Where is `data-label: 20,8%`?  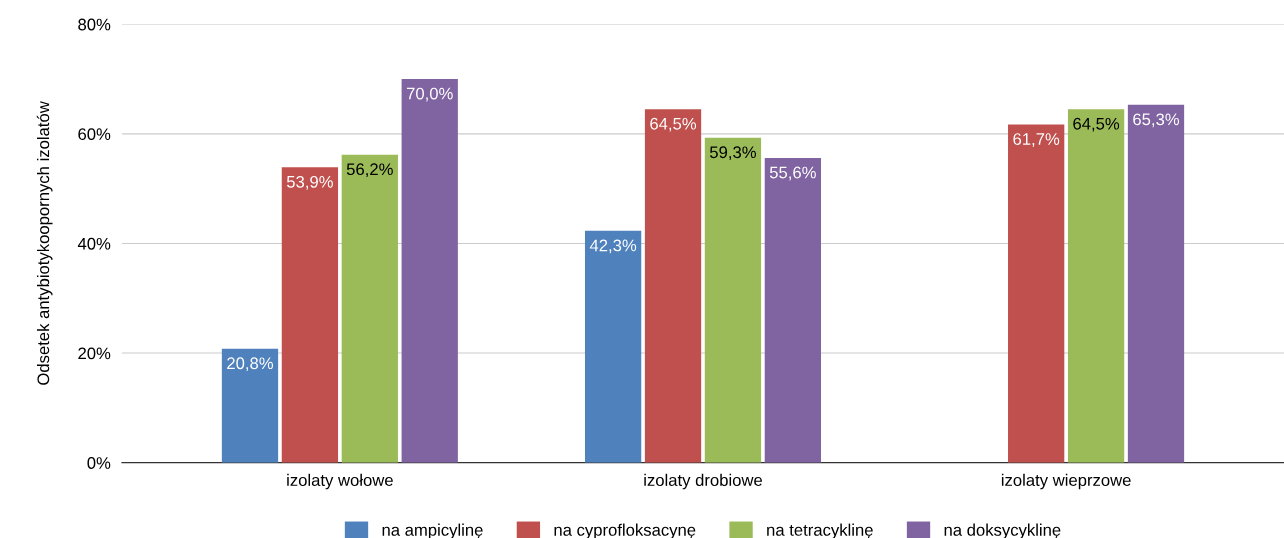
data-label: 20,8% is located at coordinates (250, 364).